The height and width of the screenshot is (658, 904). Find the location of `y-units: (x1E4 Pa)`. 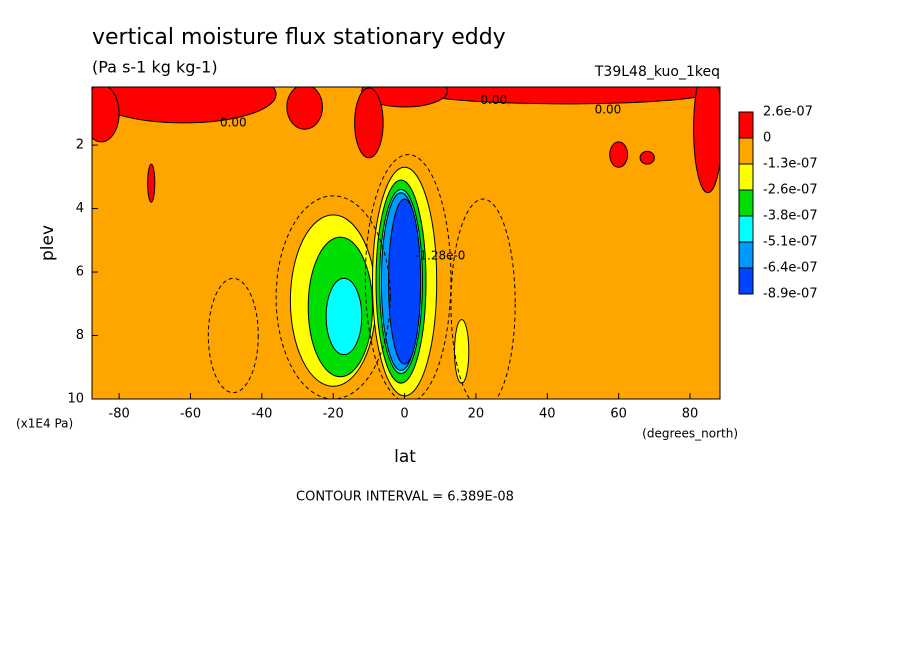

y-units: (x1E4 Pa) is located at coordinates (44, 424).